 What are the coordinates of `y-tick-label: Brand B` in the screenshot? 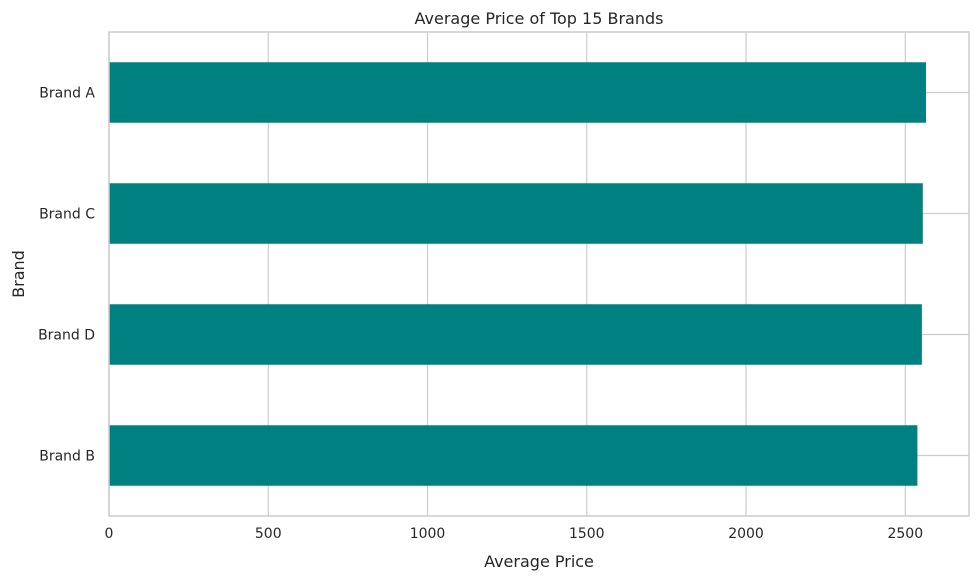 It's located at (67, 457).